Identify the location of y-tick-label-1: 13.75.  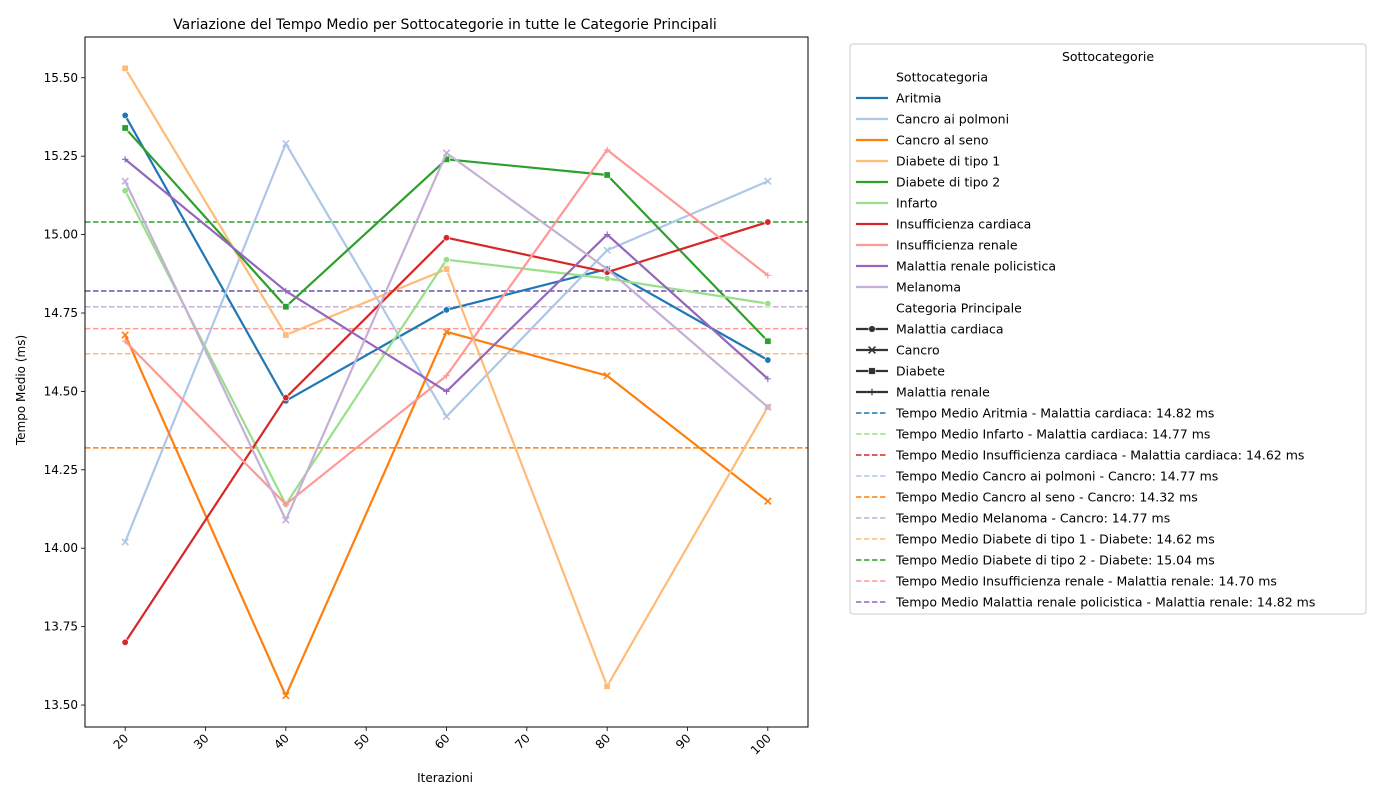
(61, 627).